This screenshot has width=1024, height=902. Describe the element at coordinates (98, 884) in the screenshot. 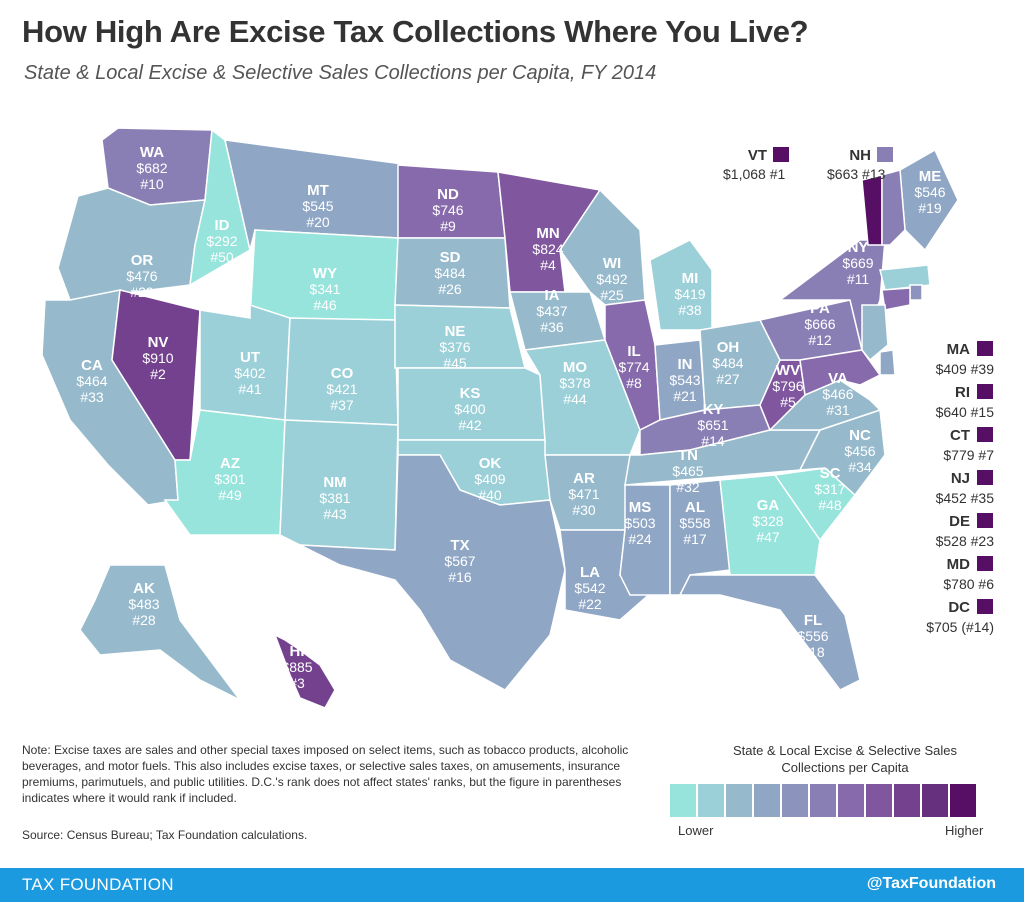

I see `footer-brand: TAX FOUNDATION` at that location.